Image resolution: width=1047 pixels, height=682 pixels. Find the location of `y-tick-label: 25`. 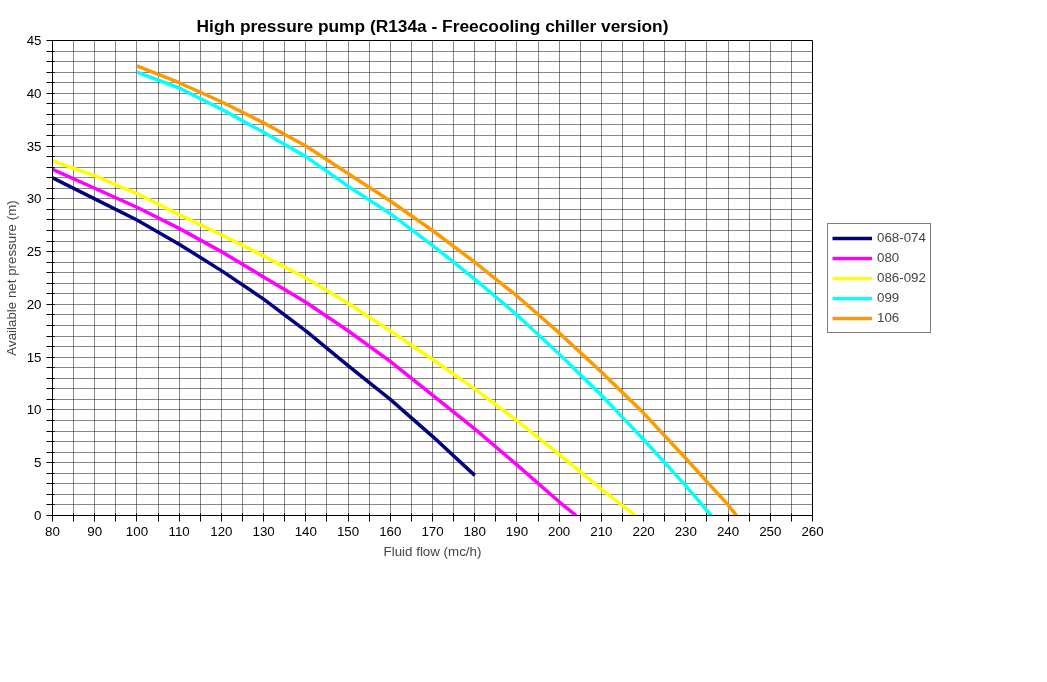

y-tick-label: 25 is located at coordinates (34, 252).